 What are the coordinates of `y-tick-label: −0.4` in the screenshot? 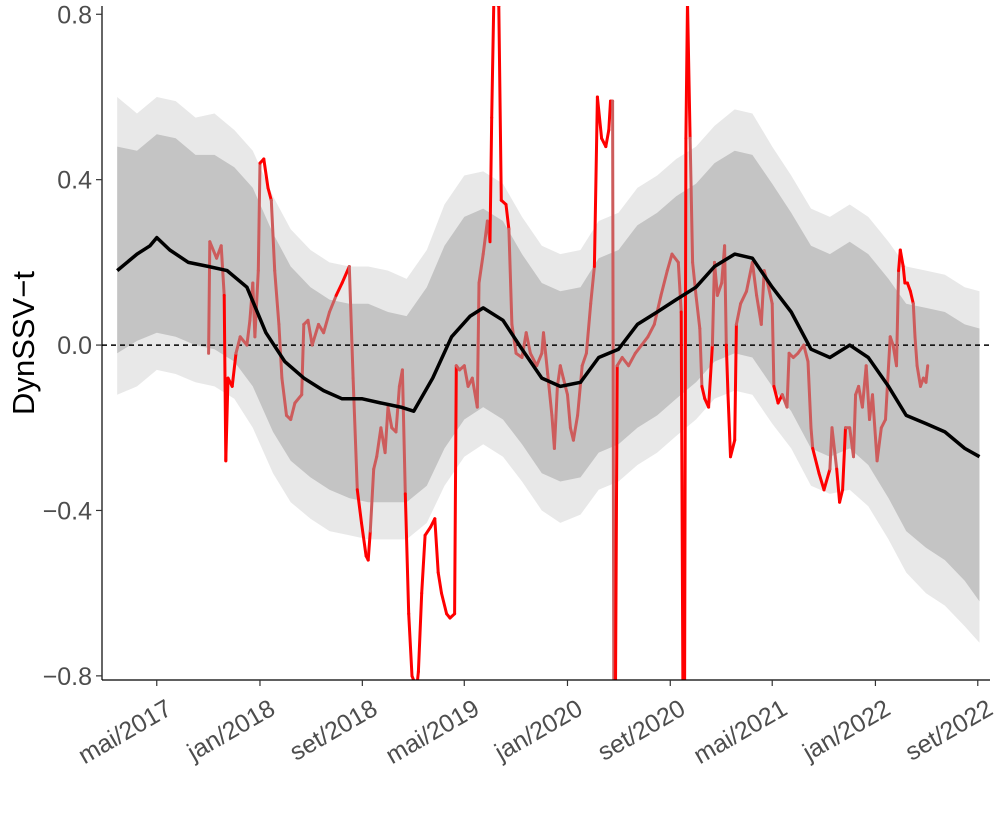 It's located at (67, 511).